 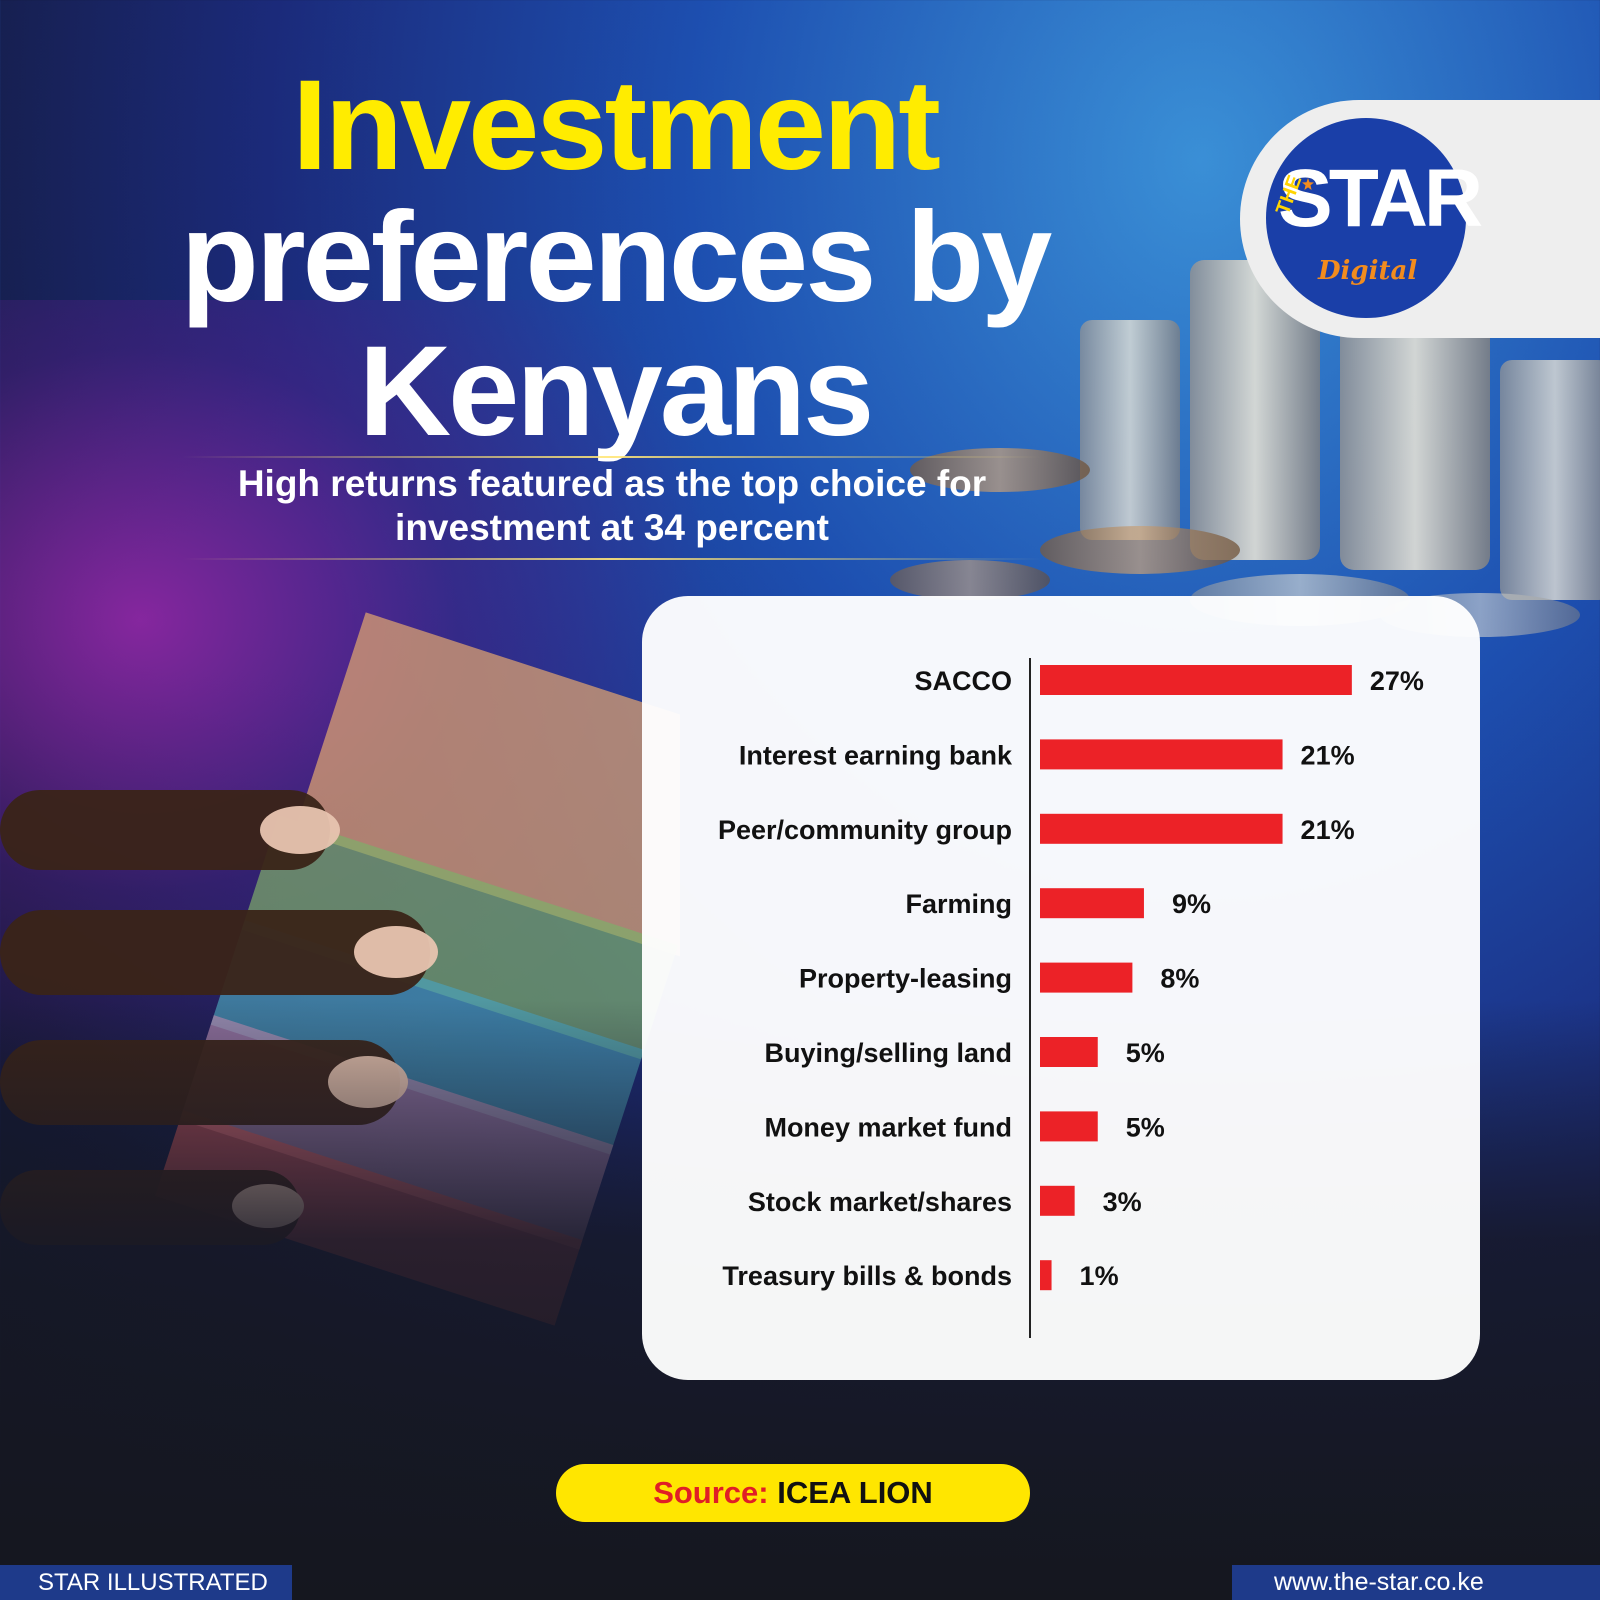 What do you see at coordinates (612, 457) in the screenshot?
I see `subtitle-rule-top` at bounding box center [612, 457].